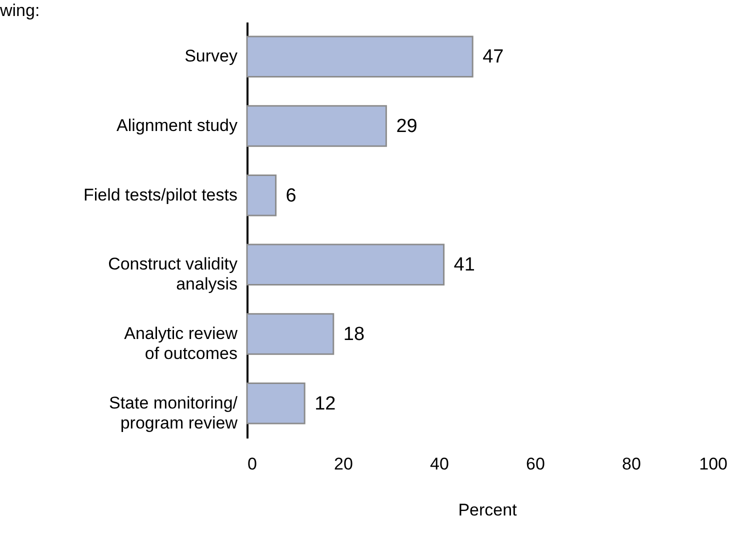  Describe the element at coordinates (713, 464) in the screenshot. I see `x-tick-label: 100` at that location.